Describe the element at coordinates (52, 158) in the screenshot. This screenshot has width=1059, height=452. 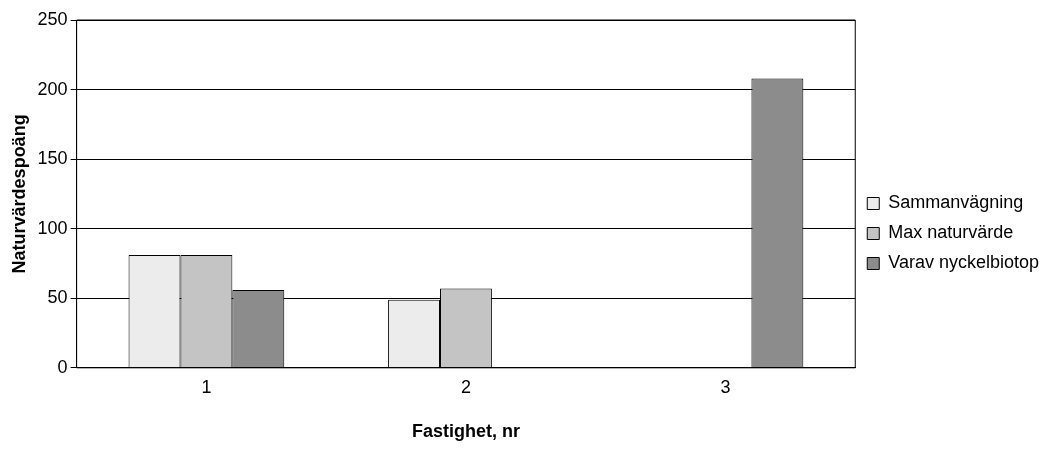
I see `y-tick-label: 150` at that location.